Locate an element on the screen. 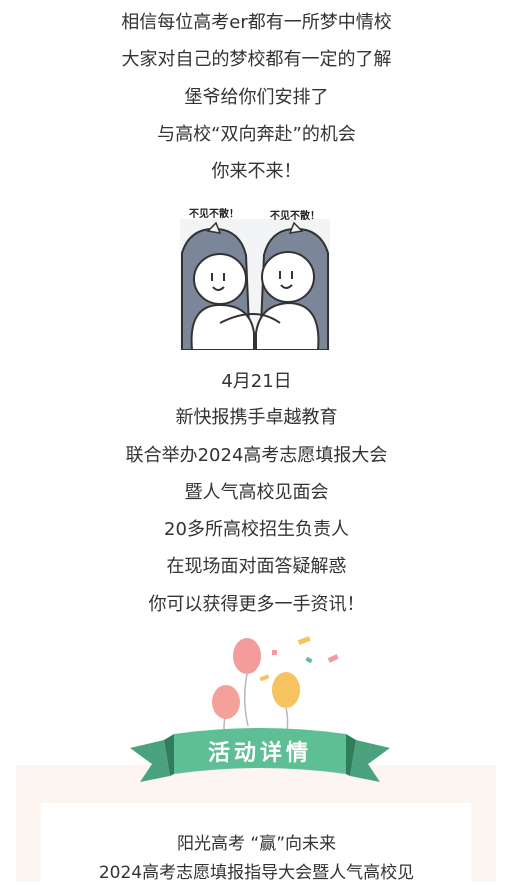  card-title-line: 阳光高考 “赢”向未来 is located at coordinates (256, 844).